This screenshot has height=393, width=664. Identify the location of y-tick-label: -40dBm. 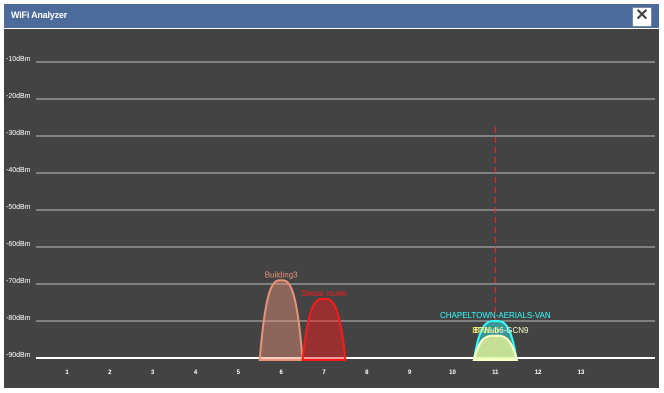
(18, 170).